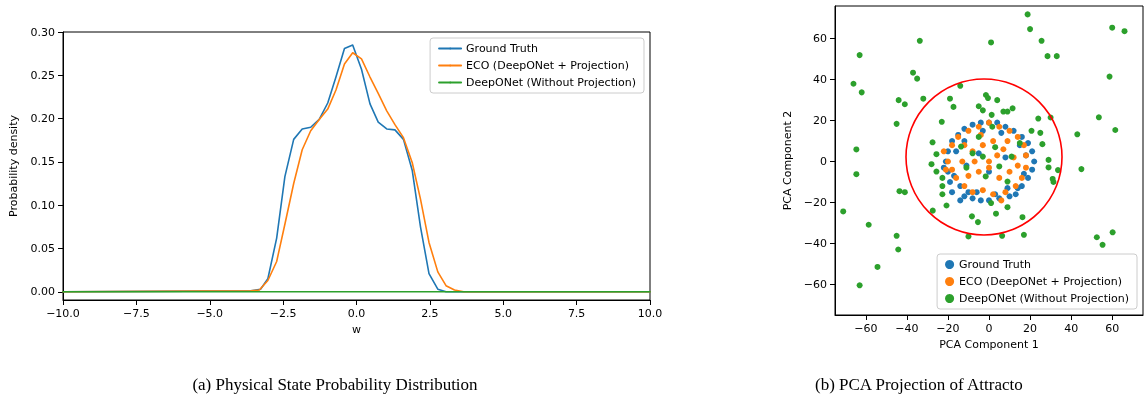 The height and width of the screenshot is (402, 1145). I want to click on text: (b) PCA Projection of Attracto, so click(919, 384).